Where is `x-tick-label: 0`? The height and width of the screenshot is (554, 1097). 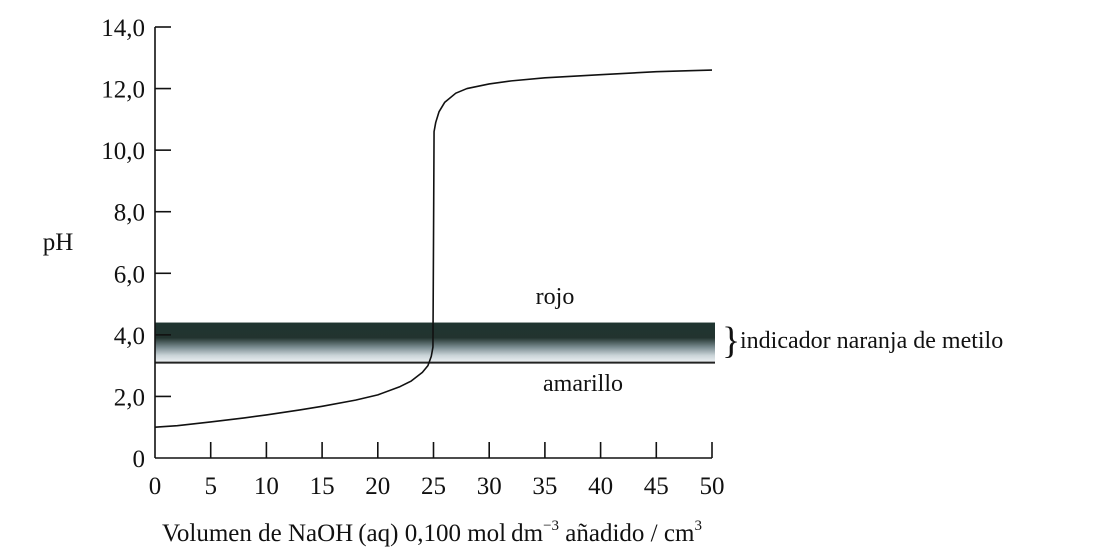
x-tick-label: 0 is located at coordinates (155, 486).